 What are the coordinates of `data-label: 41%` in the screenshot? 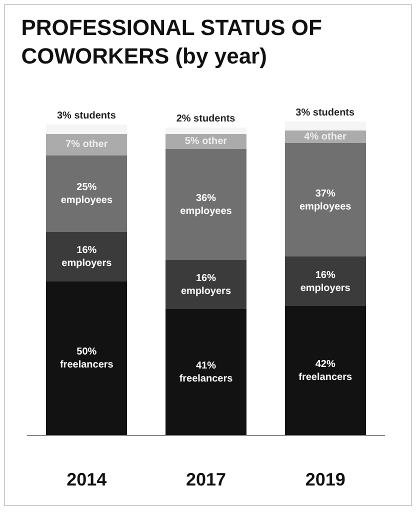 It's located at (206, 366).